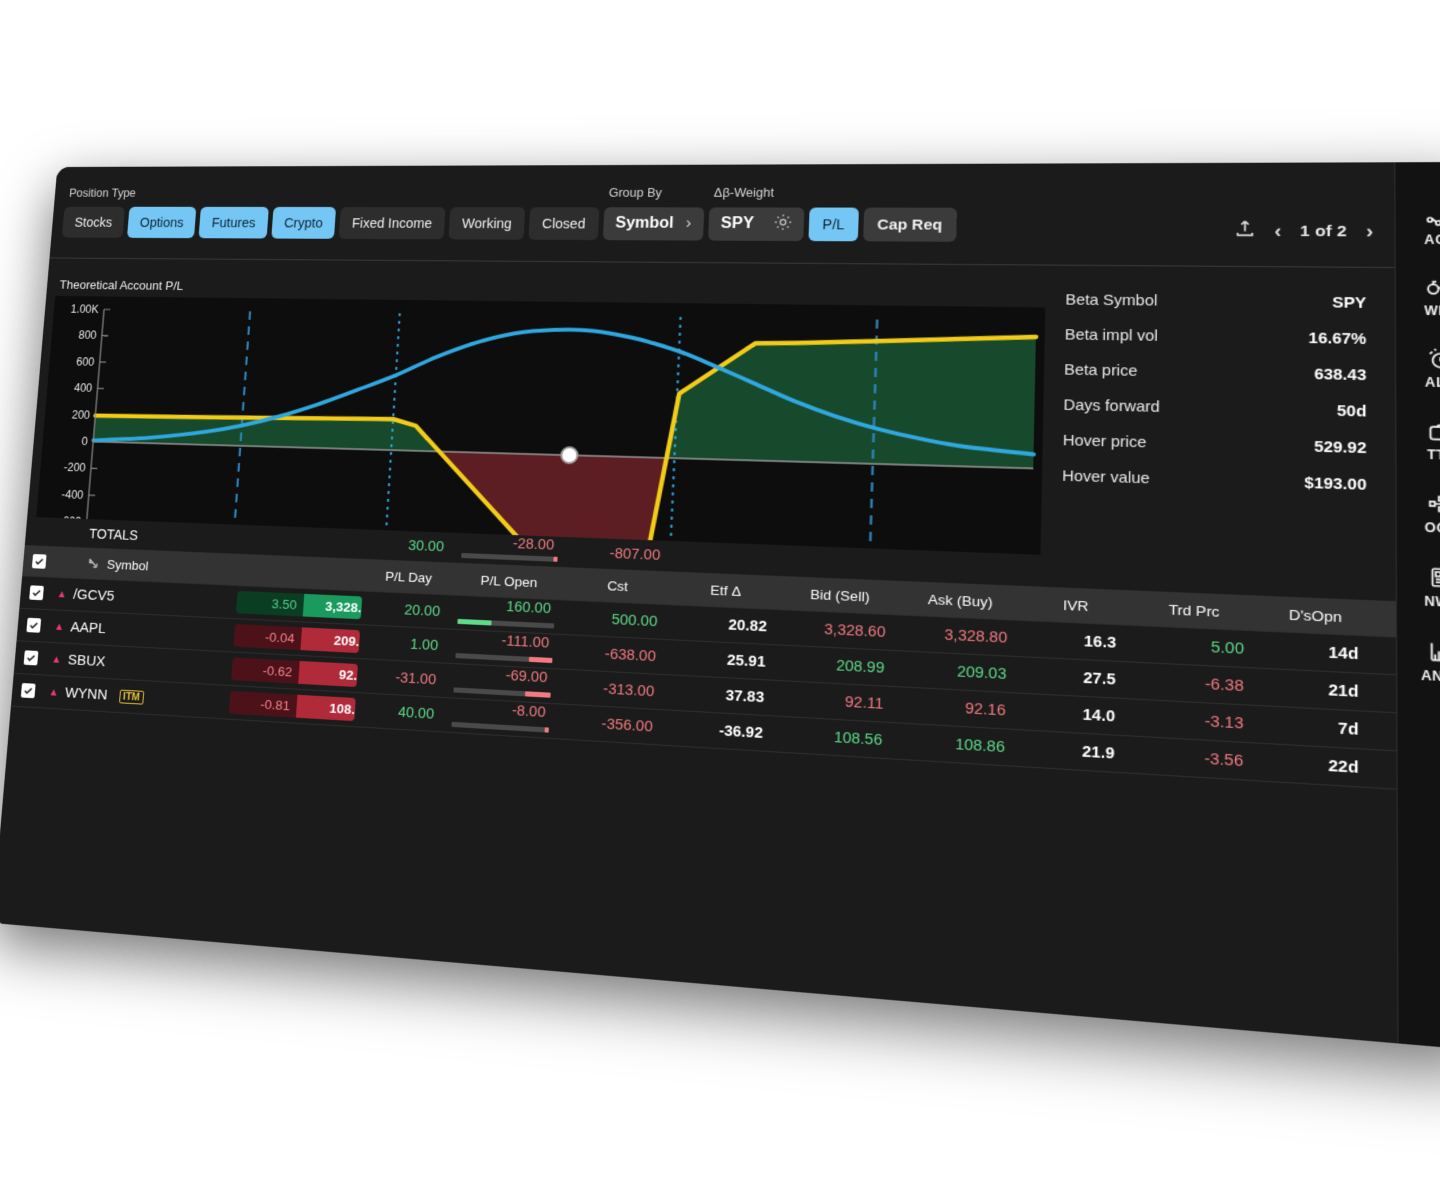 This screenshot has width=1440, height=1200. What do you see at coordinates (1343, 767) in the screenshot?
I see `row-ds-opn: 22d` at bounding box center [1343, 767].